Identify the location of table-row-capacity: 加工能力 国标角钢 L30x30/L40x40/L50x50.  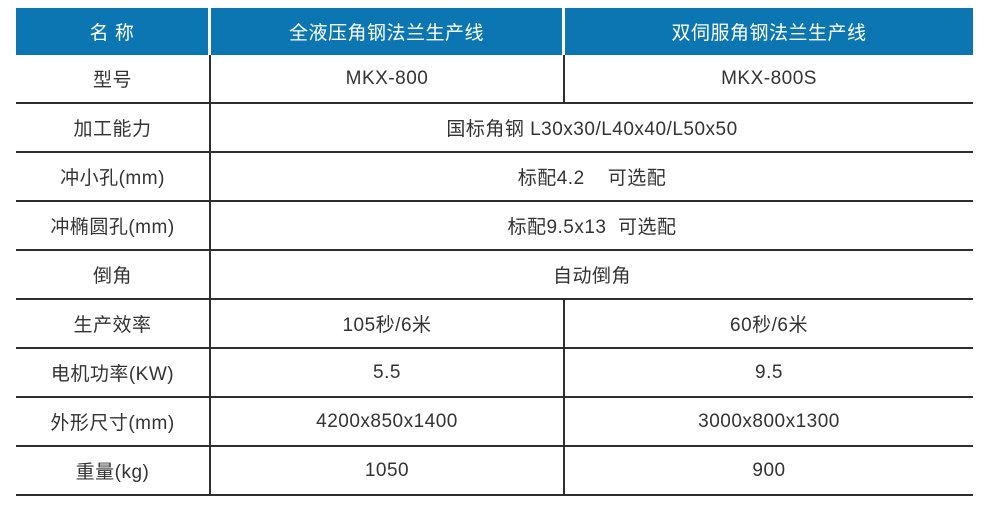
(494, 128).